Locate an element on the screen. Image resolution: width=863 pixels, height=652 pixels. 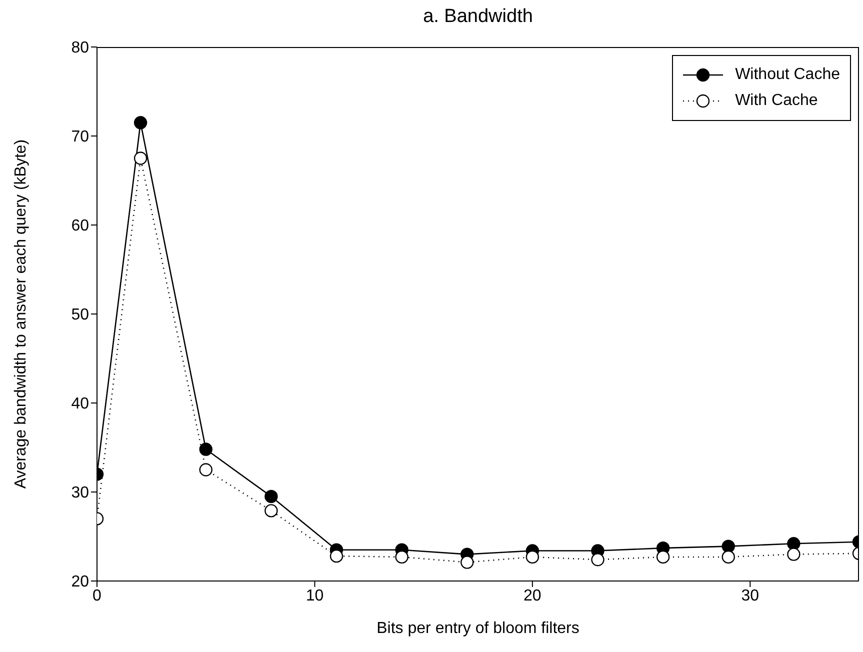
y-tick-label: 80 is located at coordinates (80, 48).